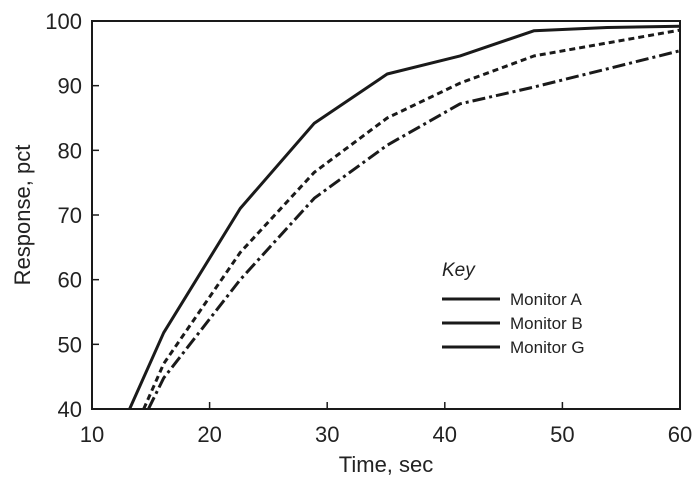  What do you see at coordinates (459, 270) in the screenshot?
I see `legend-title: Key` at bounding box center [459, 270].